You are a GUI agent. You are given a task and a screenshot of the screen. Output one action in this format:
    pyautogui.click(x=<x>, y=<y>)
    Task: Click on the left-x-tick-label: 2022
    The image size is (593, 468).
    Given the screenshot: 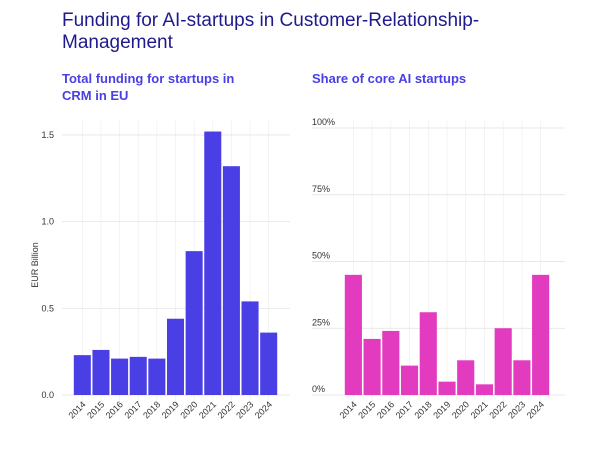 What is the action you would take?
    pyautogui.click(x=226, y=409)
    